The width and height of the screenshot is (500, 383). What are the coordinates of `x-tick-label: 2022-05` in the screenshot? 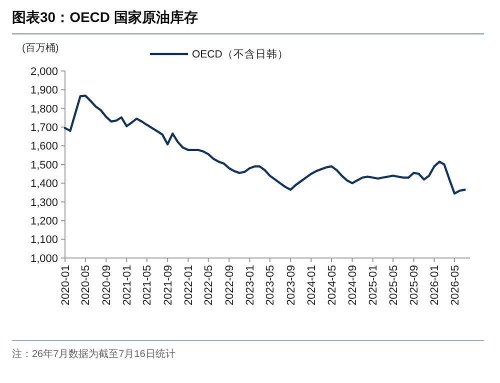 It's located at (209, 285).